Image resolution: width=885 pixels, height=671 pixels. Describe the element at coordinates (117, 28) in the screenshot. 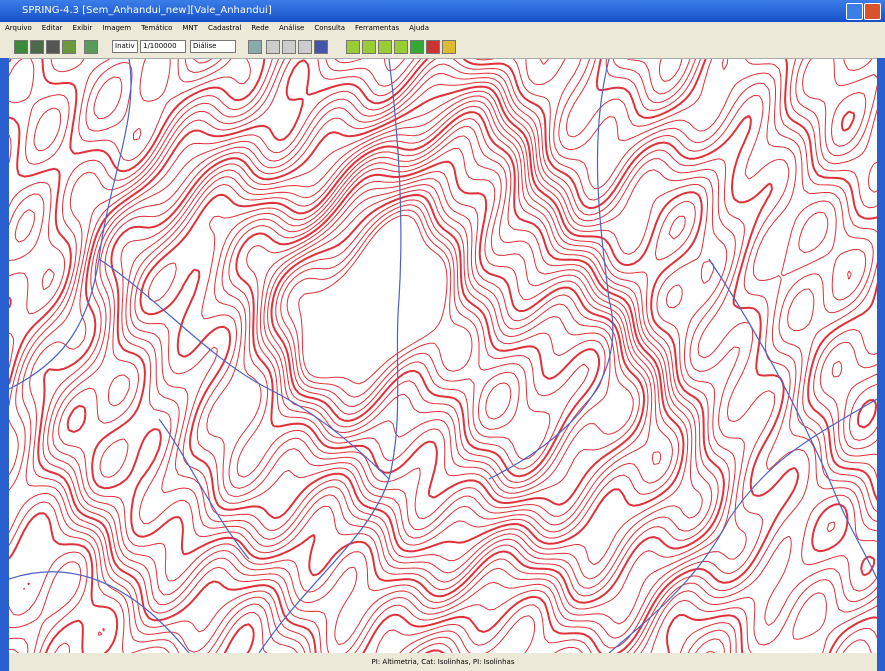

I see `menu-item: Imagem` at that location.